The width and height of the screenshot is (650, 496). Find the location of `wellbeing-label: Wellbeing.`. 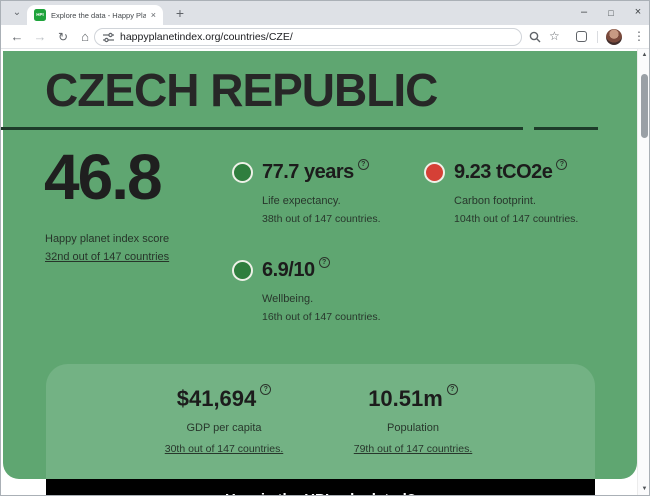

wellbeing-label: Wellbeing. is located at coordinates (288, 299).